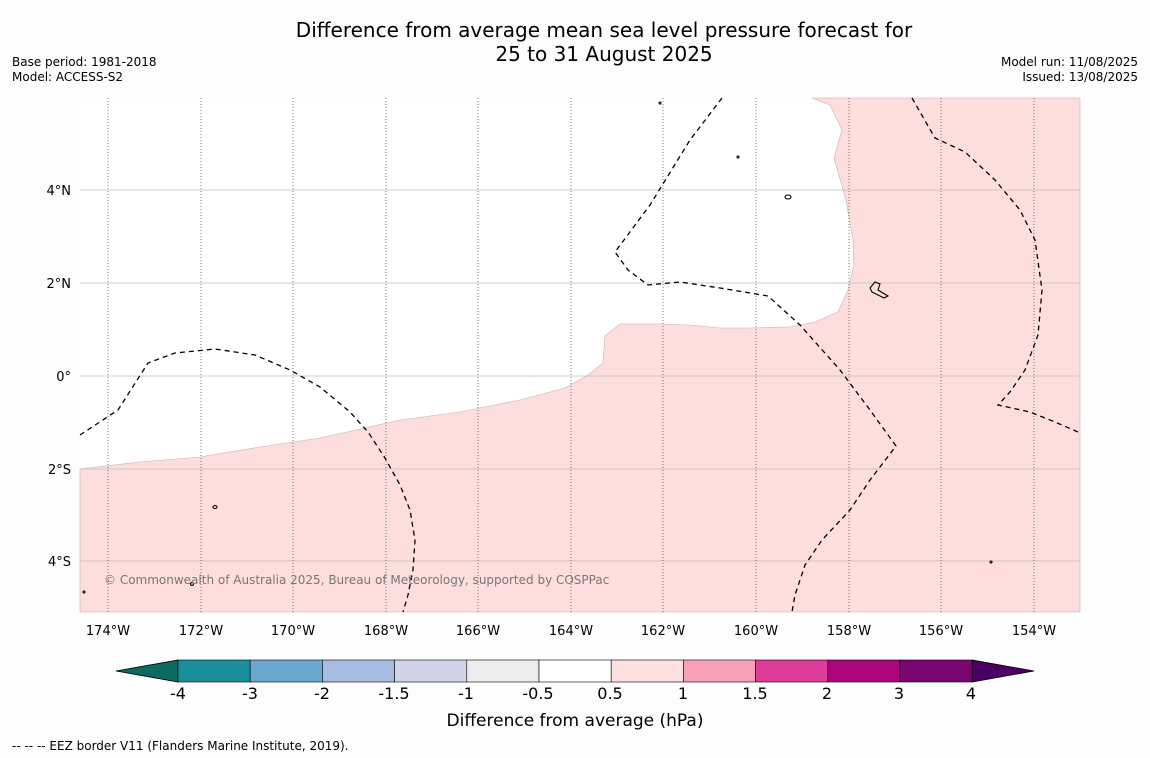  Describe the element at coordinates (683, 693) in the screenshot. I see `colorbar-tick-label: 1` at that location.